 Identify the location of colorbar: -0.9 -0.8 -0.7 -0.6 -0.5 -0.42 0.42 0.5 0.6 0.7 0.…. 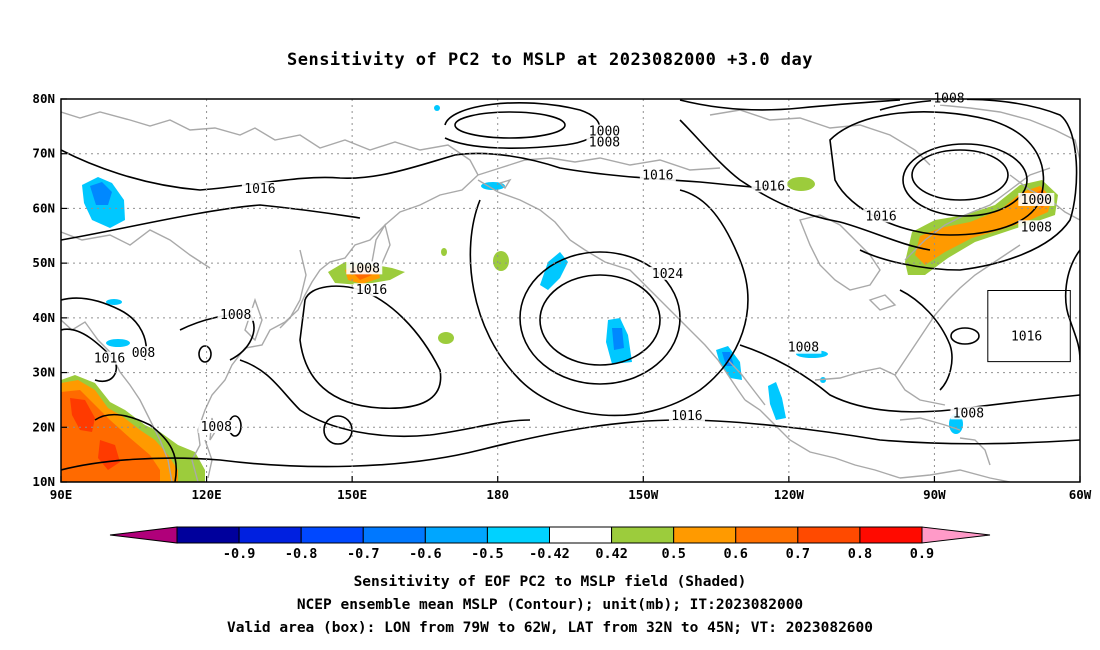
(550, 544).